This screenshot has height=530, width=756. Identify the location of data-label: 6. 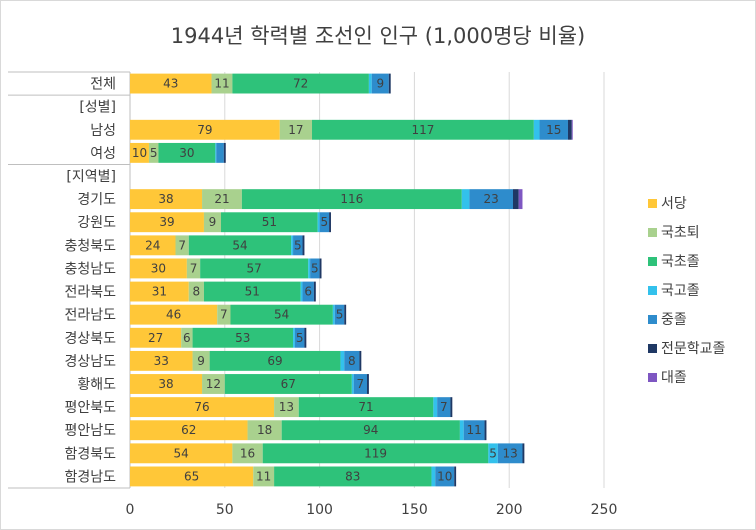
(187, 338).